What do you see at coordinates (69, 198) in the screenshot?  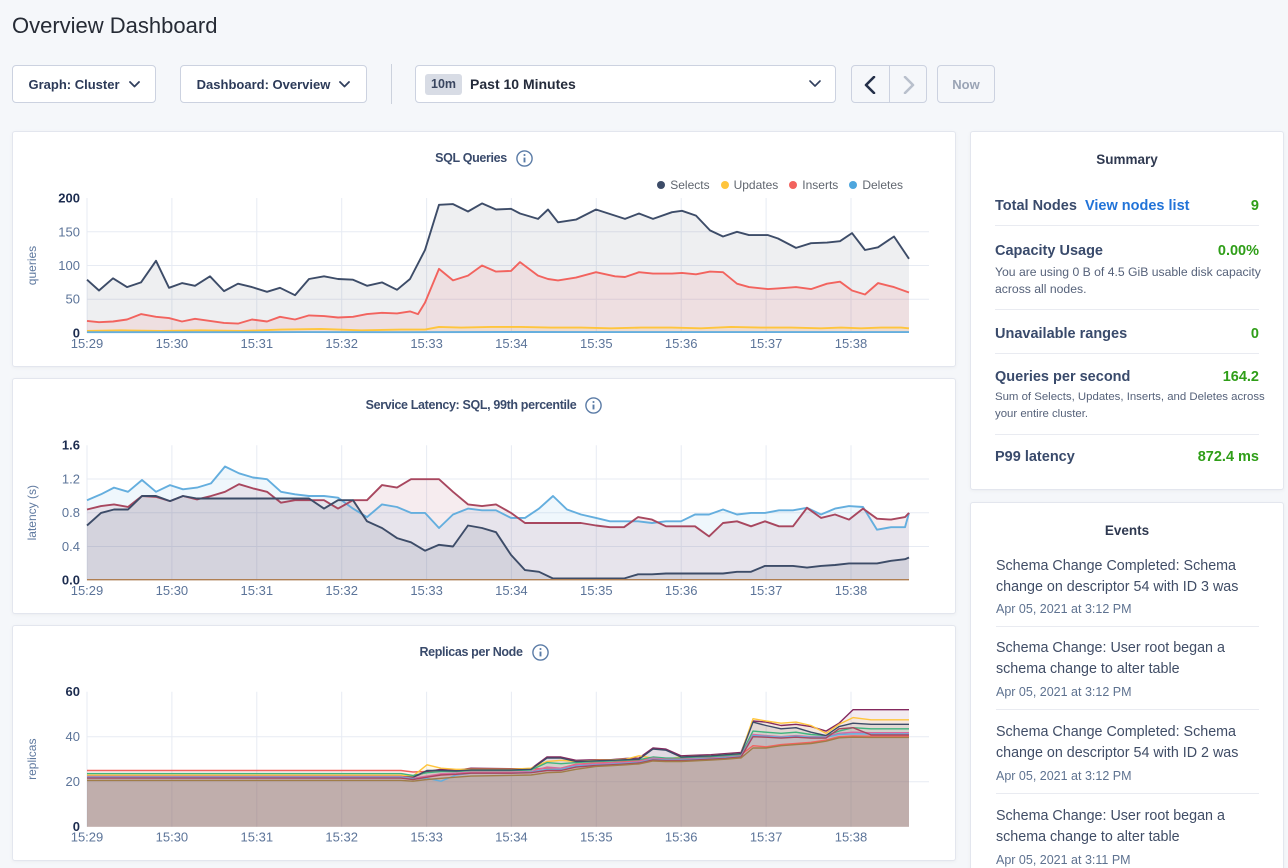 I see `svg-text: 200` at bounding box center [69, 198].